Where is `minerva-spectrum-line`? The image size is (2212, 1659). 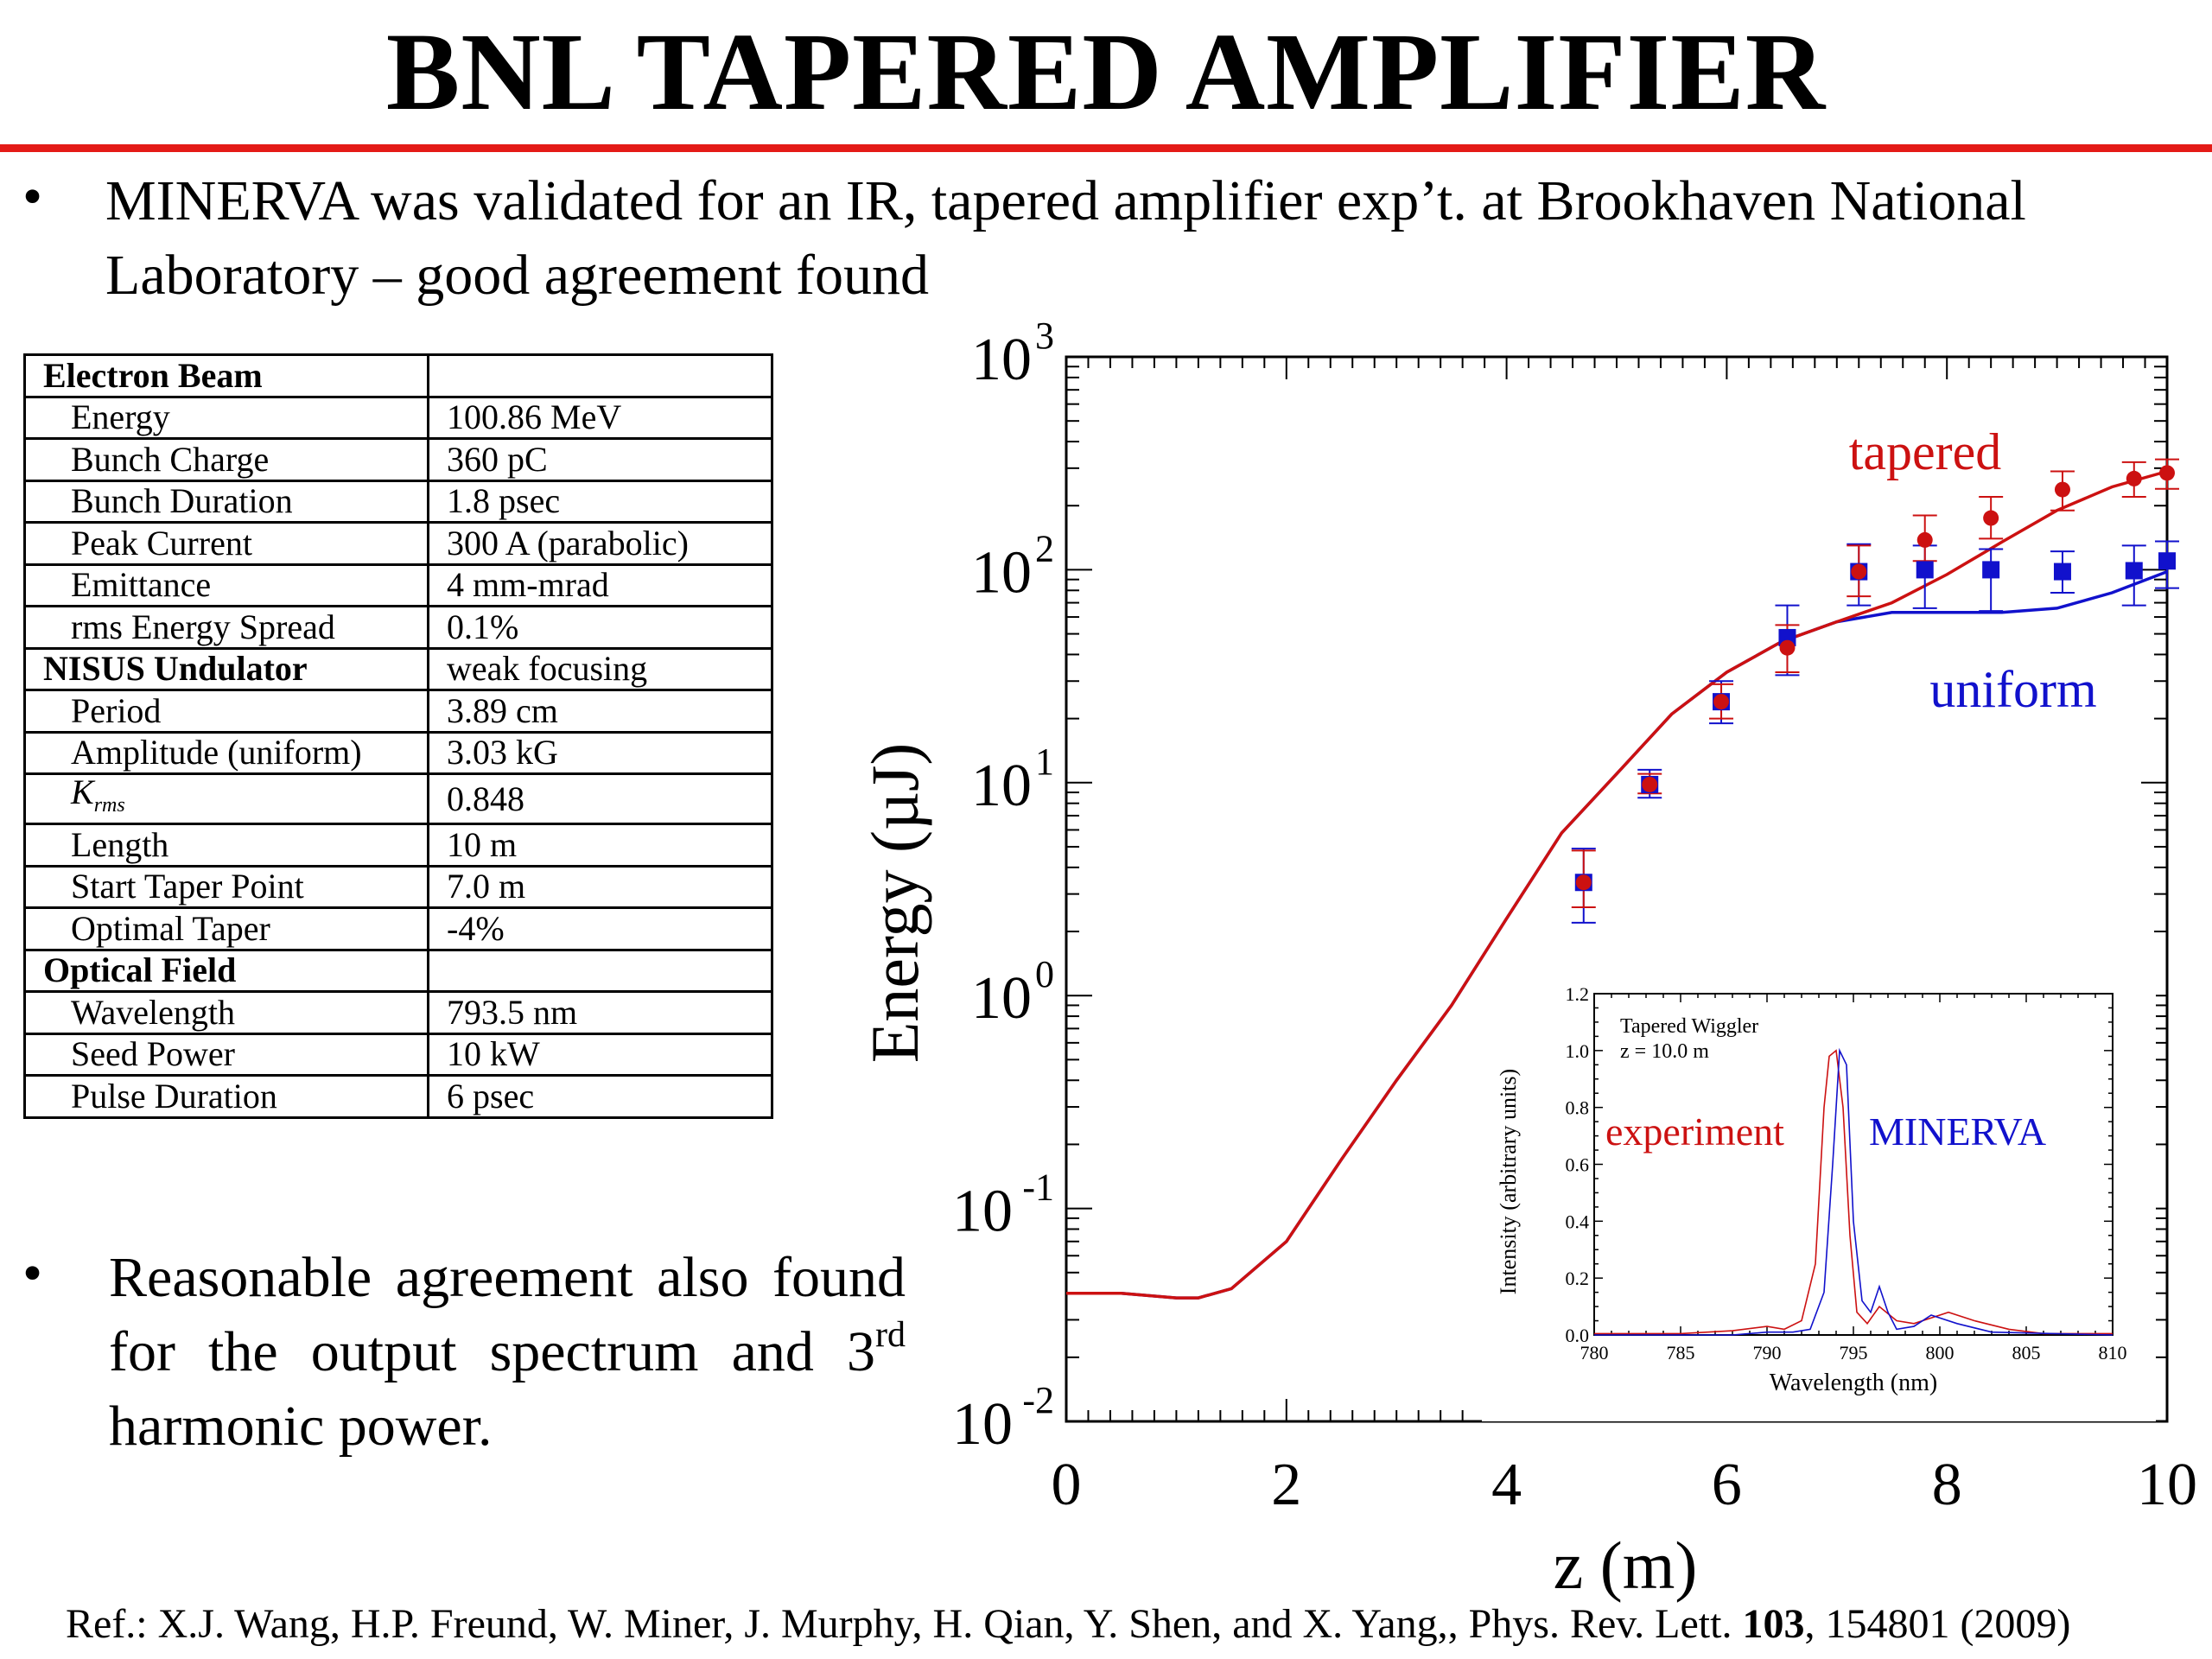 minerva-spectrum-line is located at coordinates (1854, 1191).